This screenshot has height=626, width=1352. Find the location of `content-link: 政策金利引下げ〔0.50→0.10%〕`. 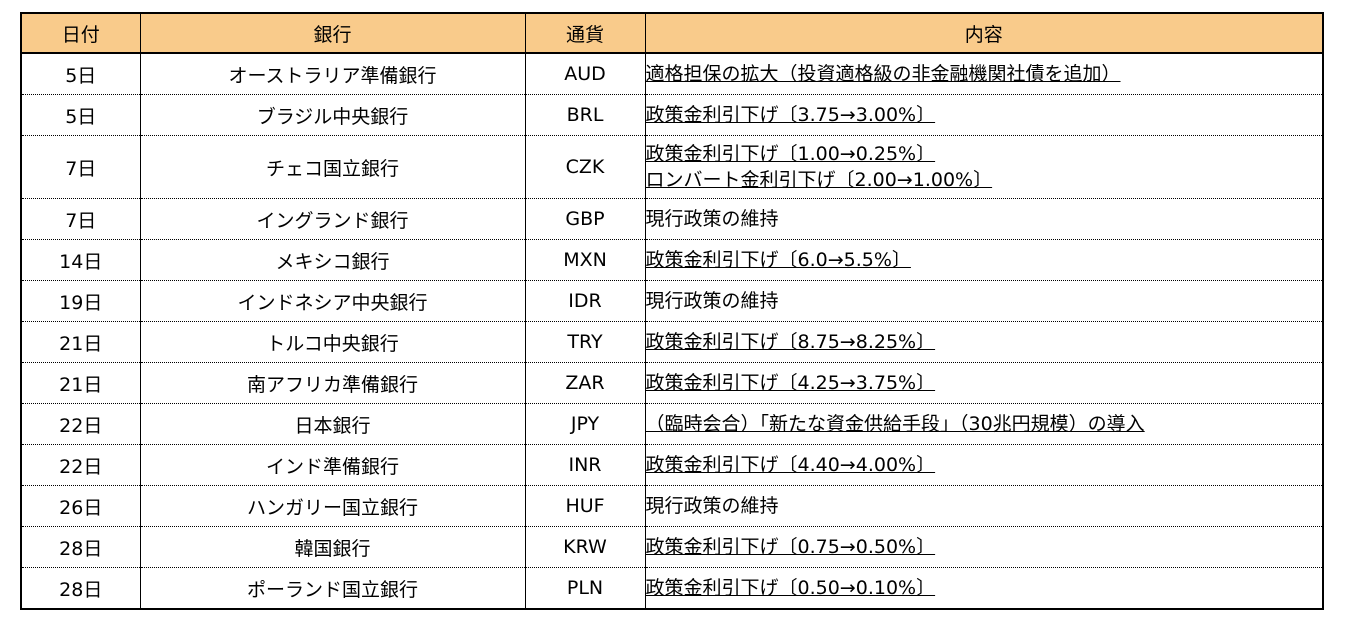

content-link: 政策金利引下げ〔0.50→0.10%〕 is located at coordinates (790, 588).